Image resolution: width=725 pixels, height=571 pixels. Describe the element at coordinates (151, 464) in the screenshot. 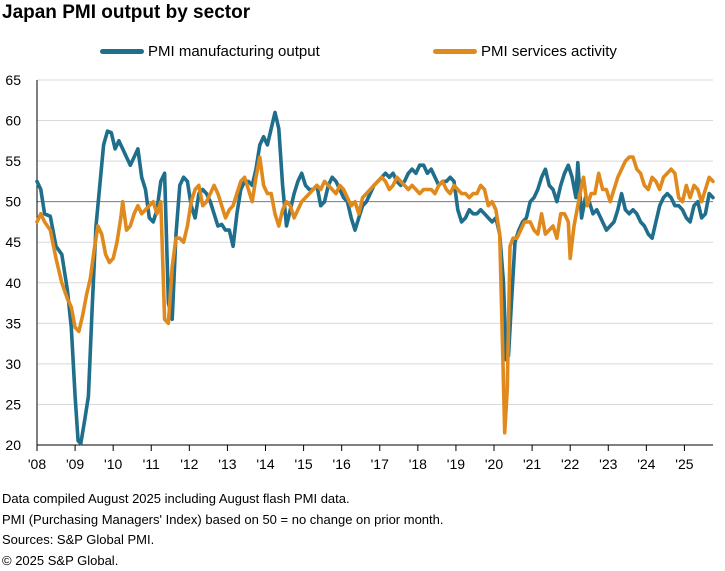

I see `x-tick-label-2011: '11` at that location.